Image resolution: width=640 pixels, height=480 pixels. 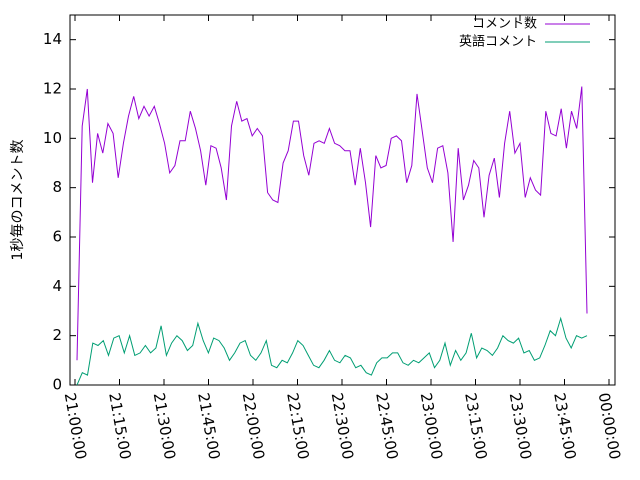 I want to click on legend-label-0: コメント数, so click(x=504, y=24).